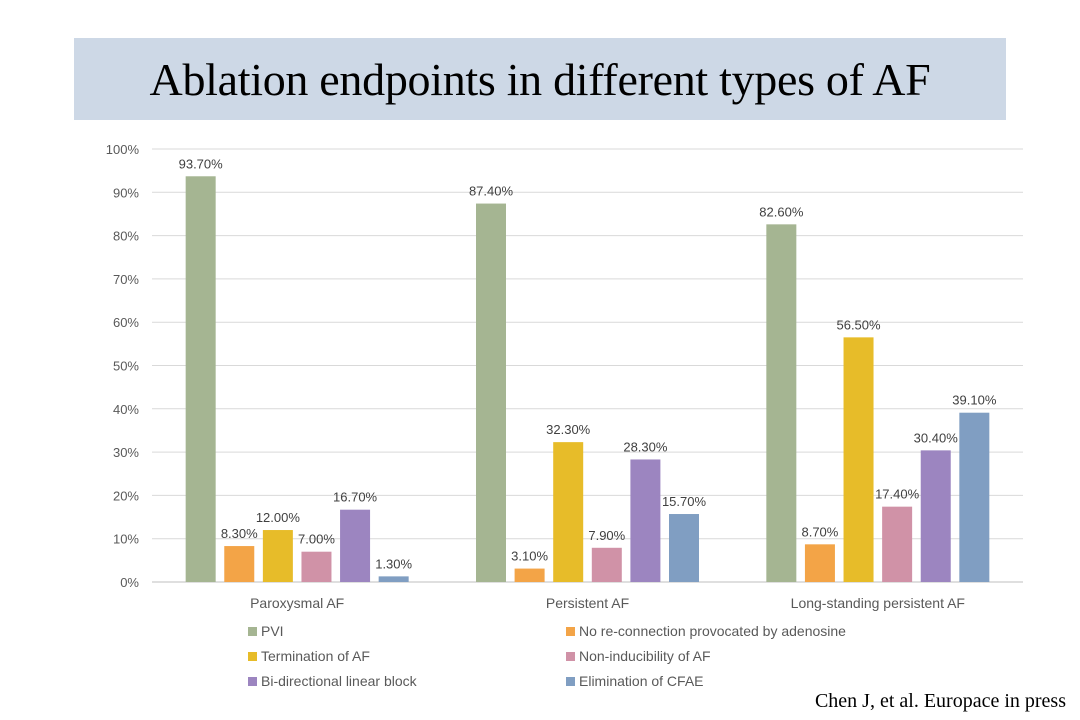 The image size is (1080, 720). I want to click on legend-item: Non-inducibility of AF, so click(638, 656).